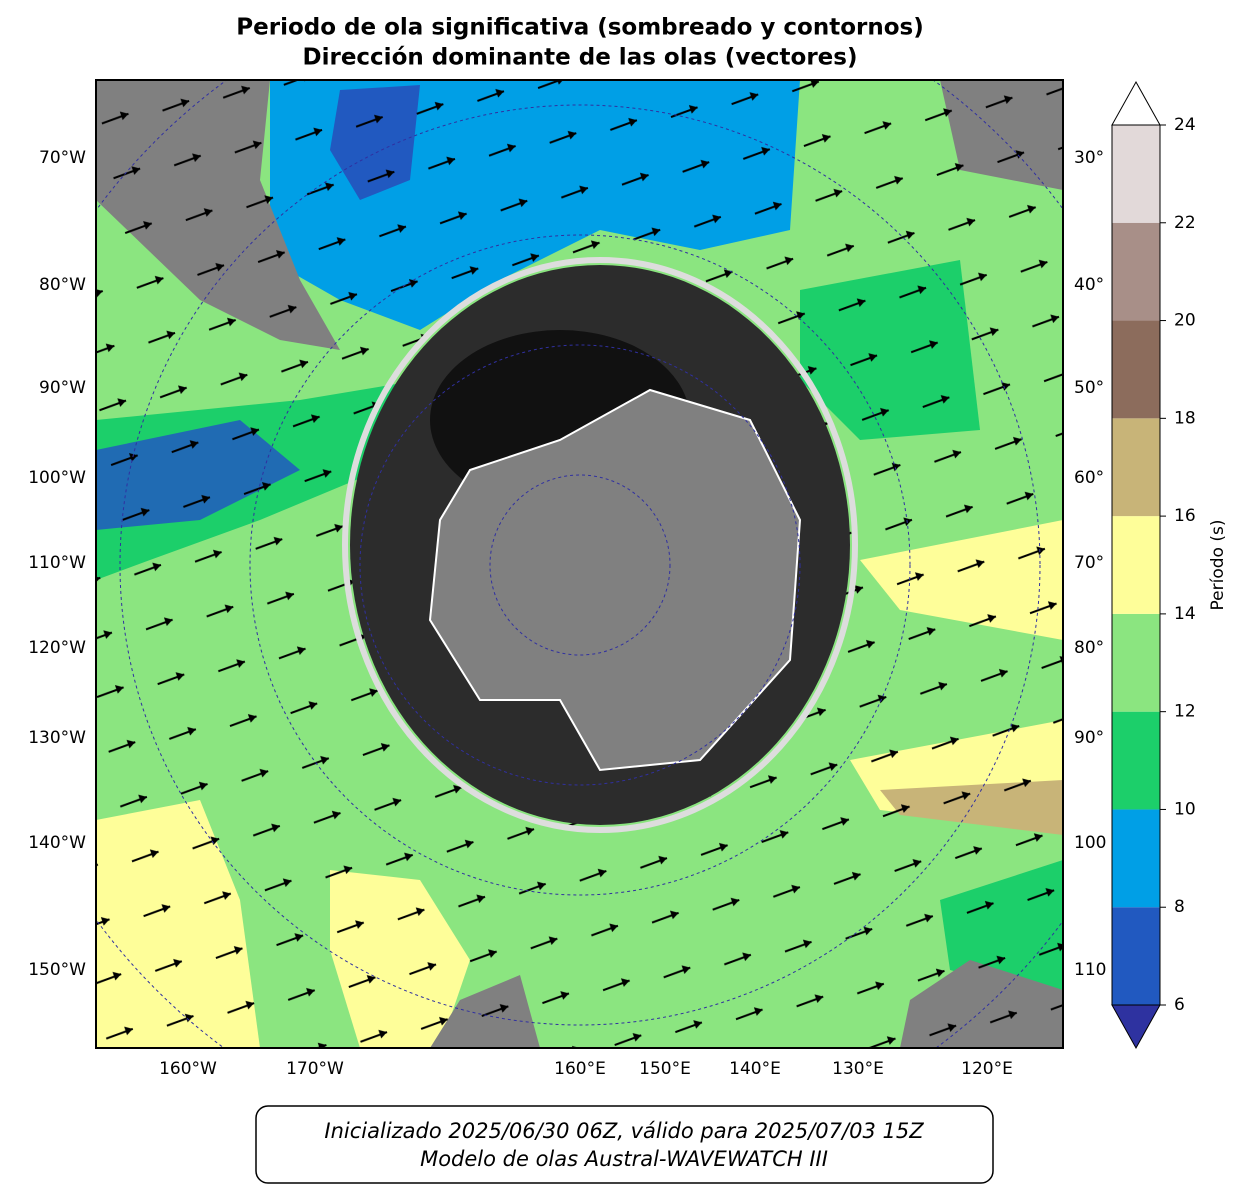 Image resolution: width=1244 pixels, height=1191 pixels. Describe the element at coordinates (1179, 907) in the screenshot. I see `colorbar-tick-label: 8` at that location.